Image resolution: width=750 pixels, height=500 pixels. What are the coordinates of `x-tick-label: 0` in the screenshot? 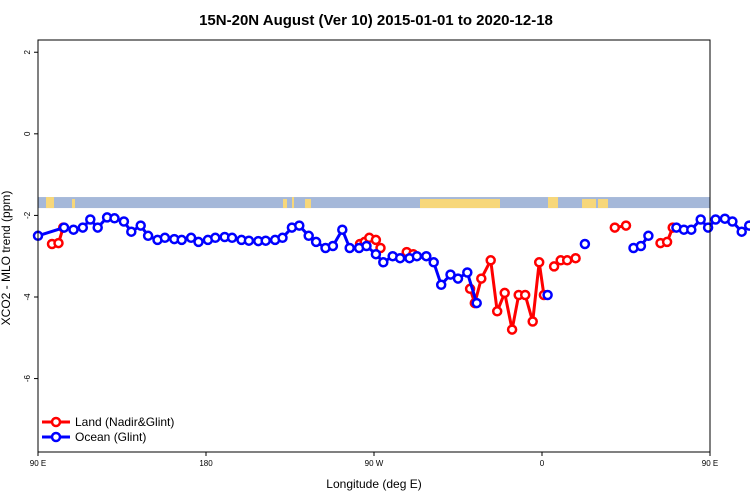 It's located at (542, 463).